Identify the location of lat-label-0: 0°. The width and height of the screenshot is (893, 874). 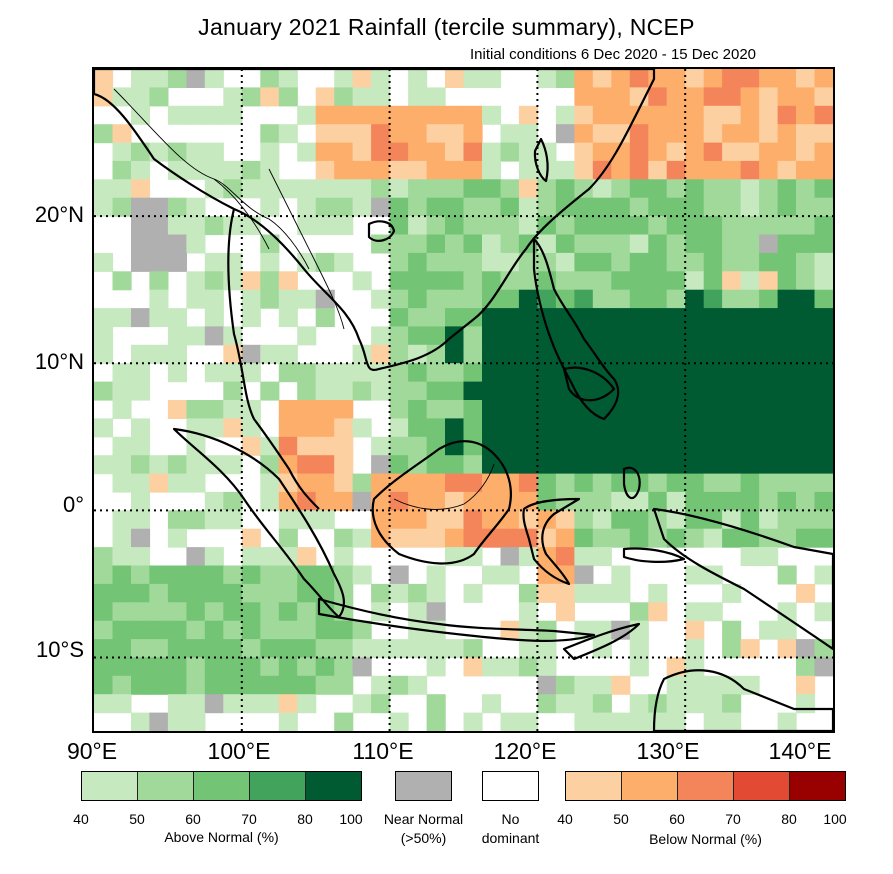
(73, 504).